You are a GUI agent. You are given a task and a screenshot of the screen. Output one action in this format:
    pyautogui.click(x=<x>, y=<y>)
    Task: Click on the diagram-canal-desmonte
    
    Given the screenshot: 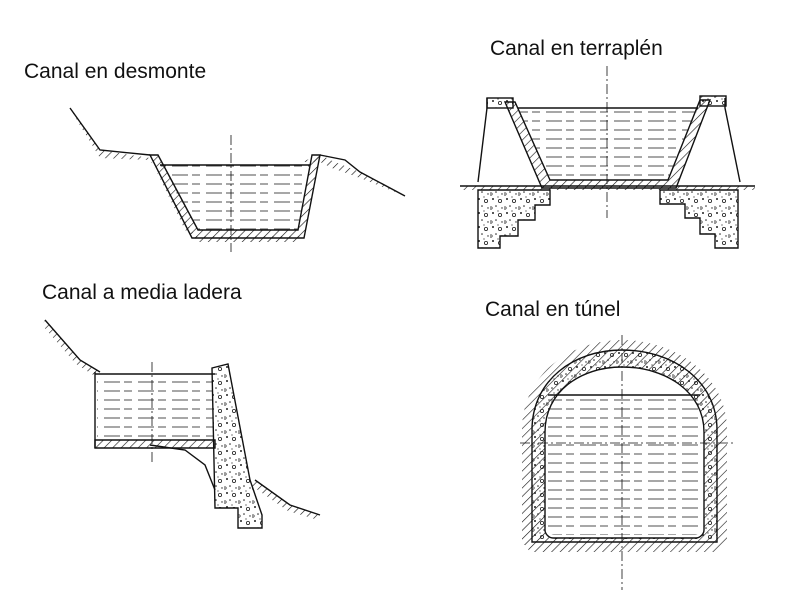 What is the action you would take?
    pyautogui.click(x=237, y=179)
    